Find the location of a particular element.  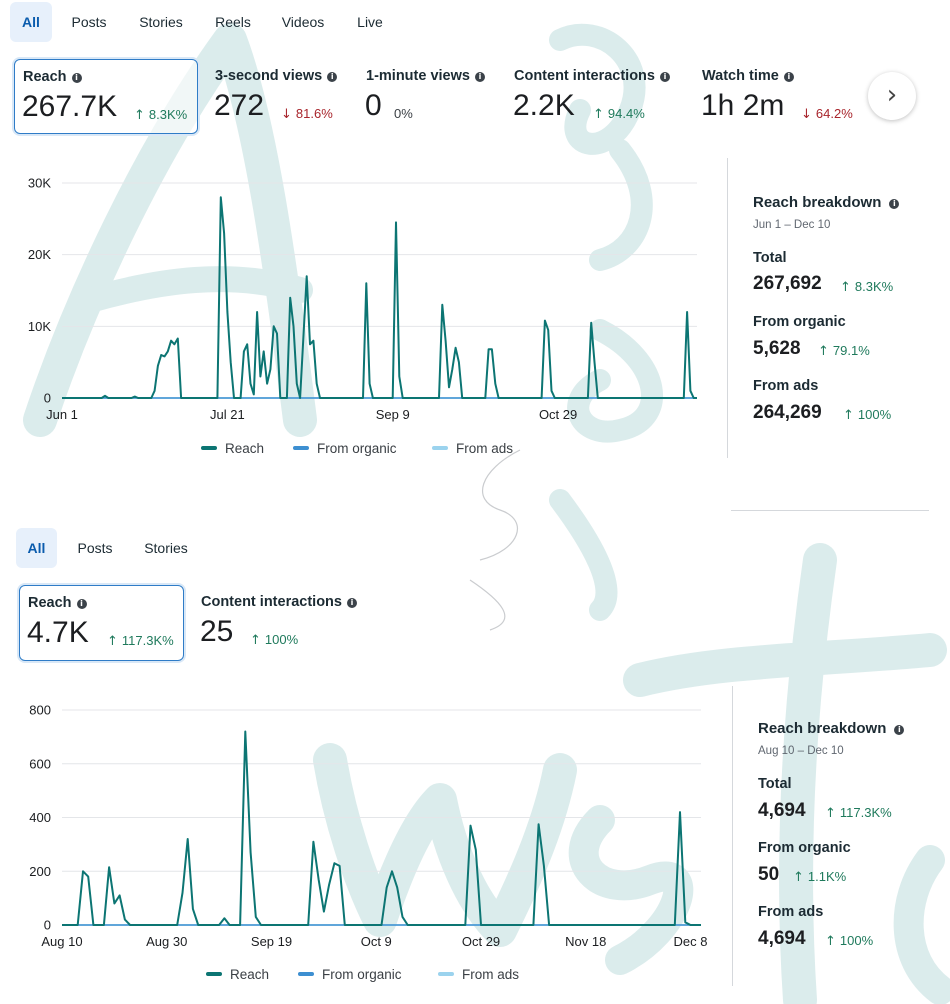

x-tick-label: Sep 9 is located at coordinates (393, 414).